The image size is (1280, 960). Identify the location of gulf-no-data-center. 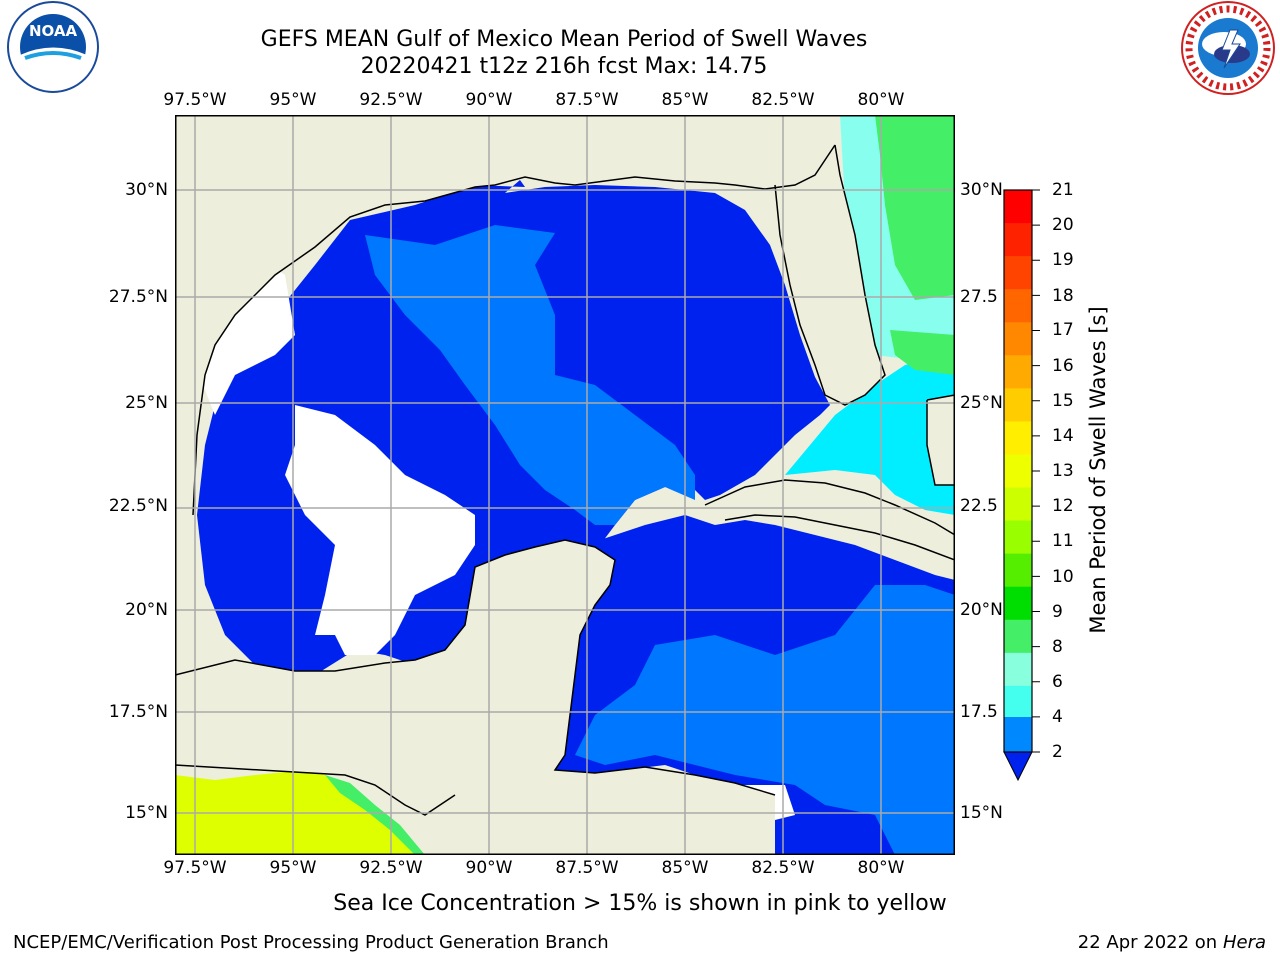
(380, 530).